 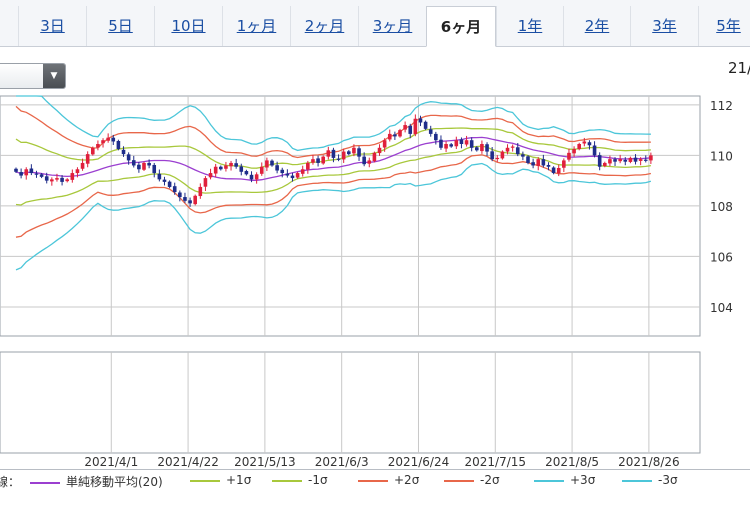 I want to click on x-tick-label: 2021/8/26, so click(x=649, y=462).